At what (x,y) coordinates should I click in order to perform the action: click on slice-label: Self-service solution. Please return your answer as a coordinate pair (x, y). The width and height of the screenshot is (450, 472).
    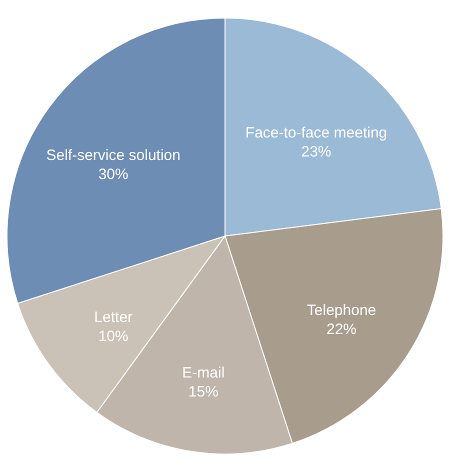
    Looking at the image, I should click on (113, 155).